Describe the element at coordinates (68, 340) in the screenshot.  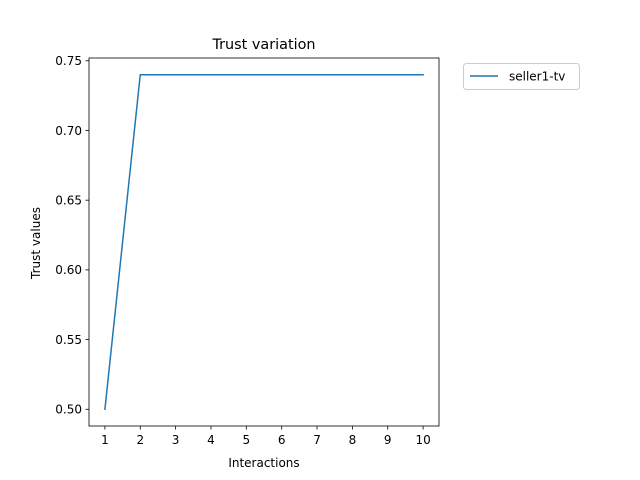
I see `y-tick-label: 0.55` at that location.